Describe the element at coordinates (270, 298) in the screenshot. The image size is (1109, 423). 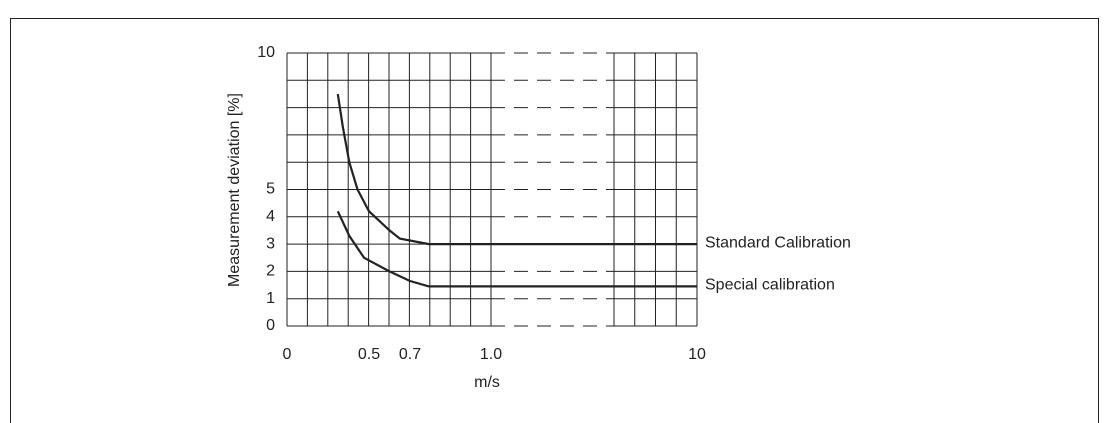
I see `y-tick-label: 1` at that location.